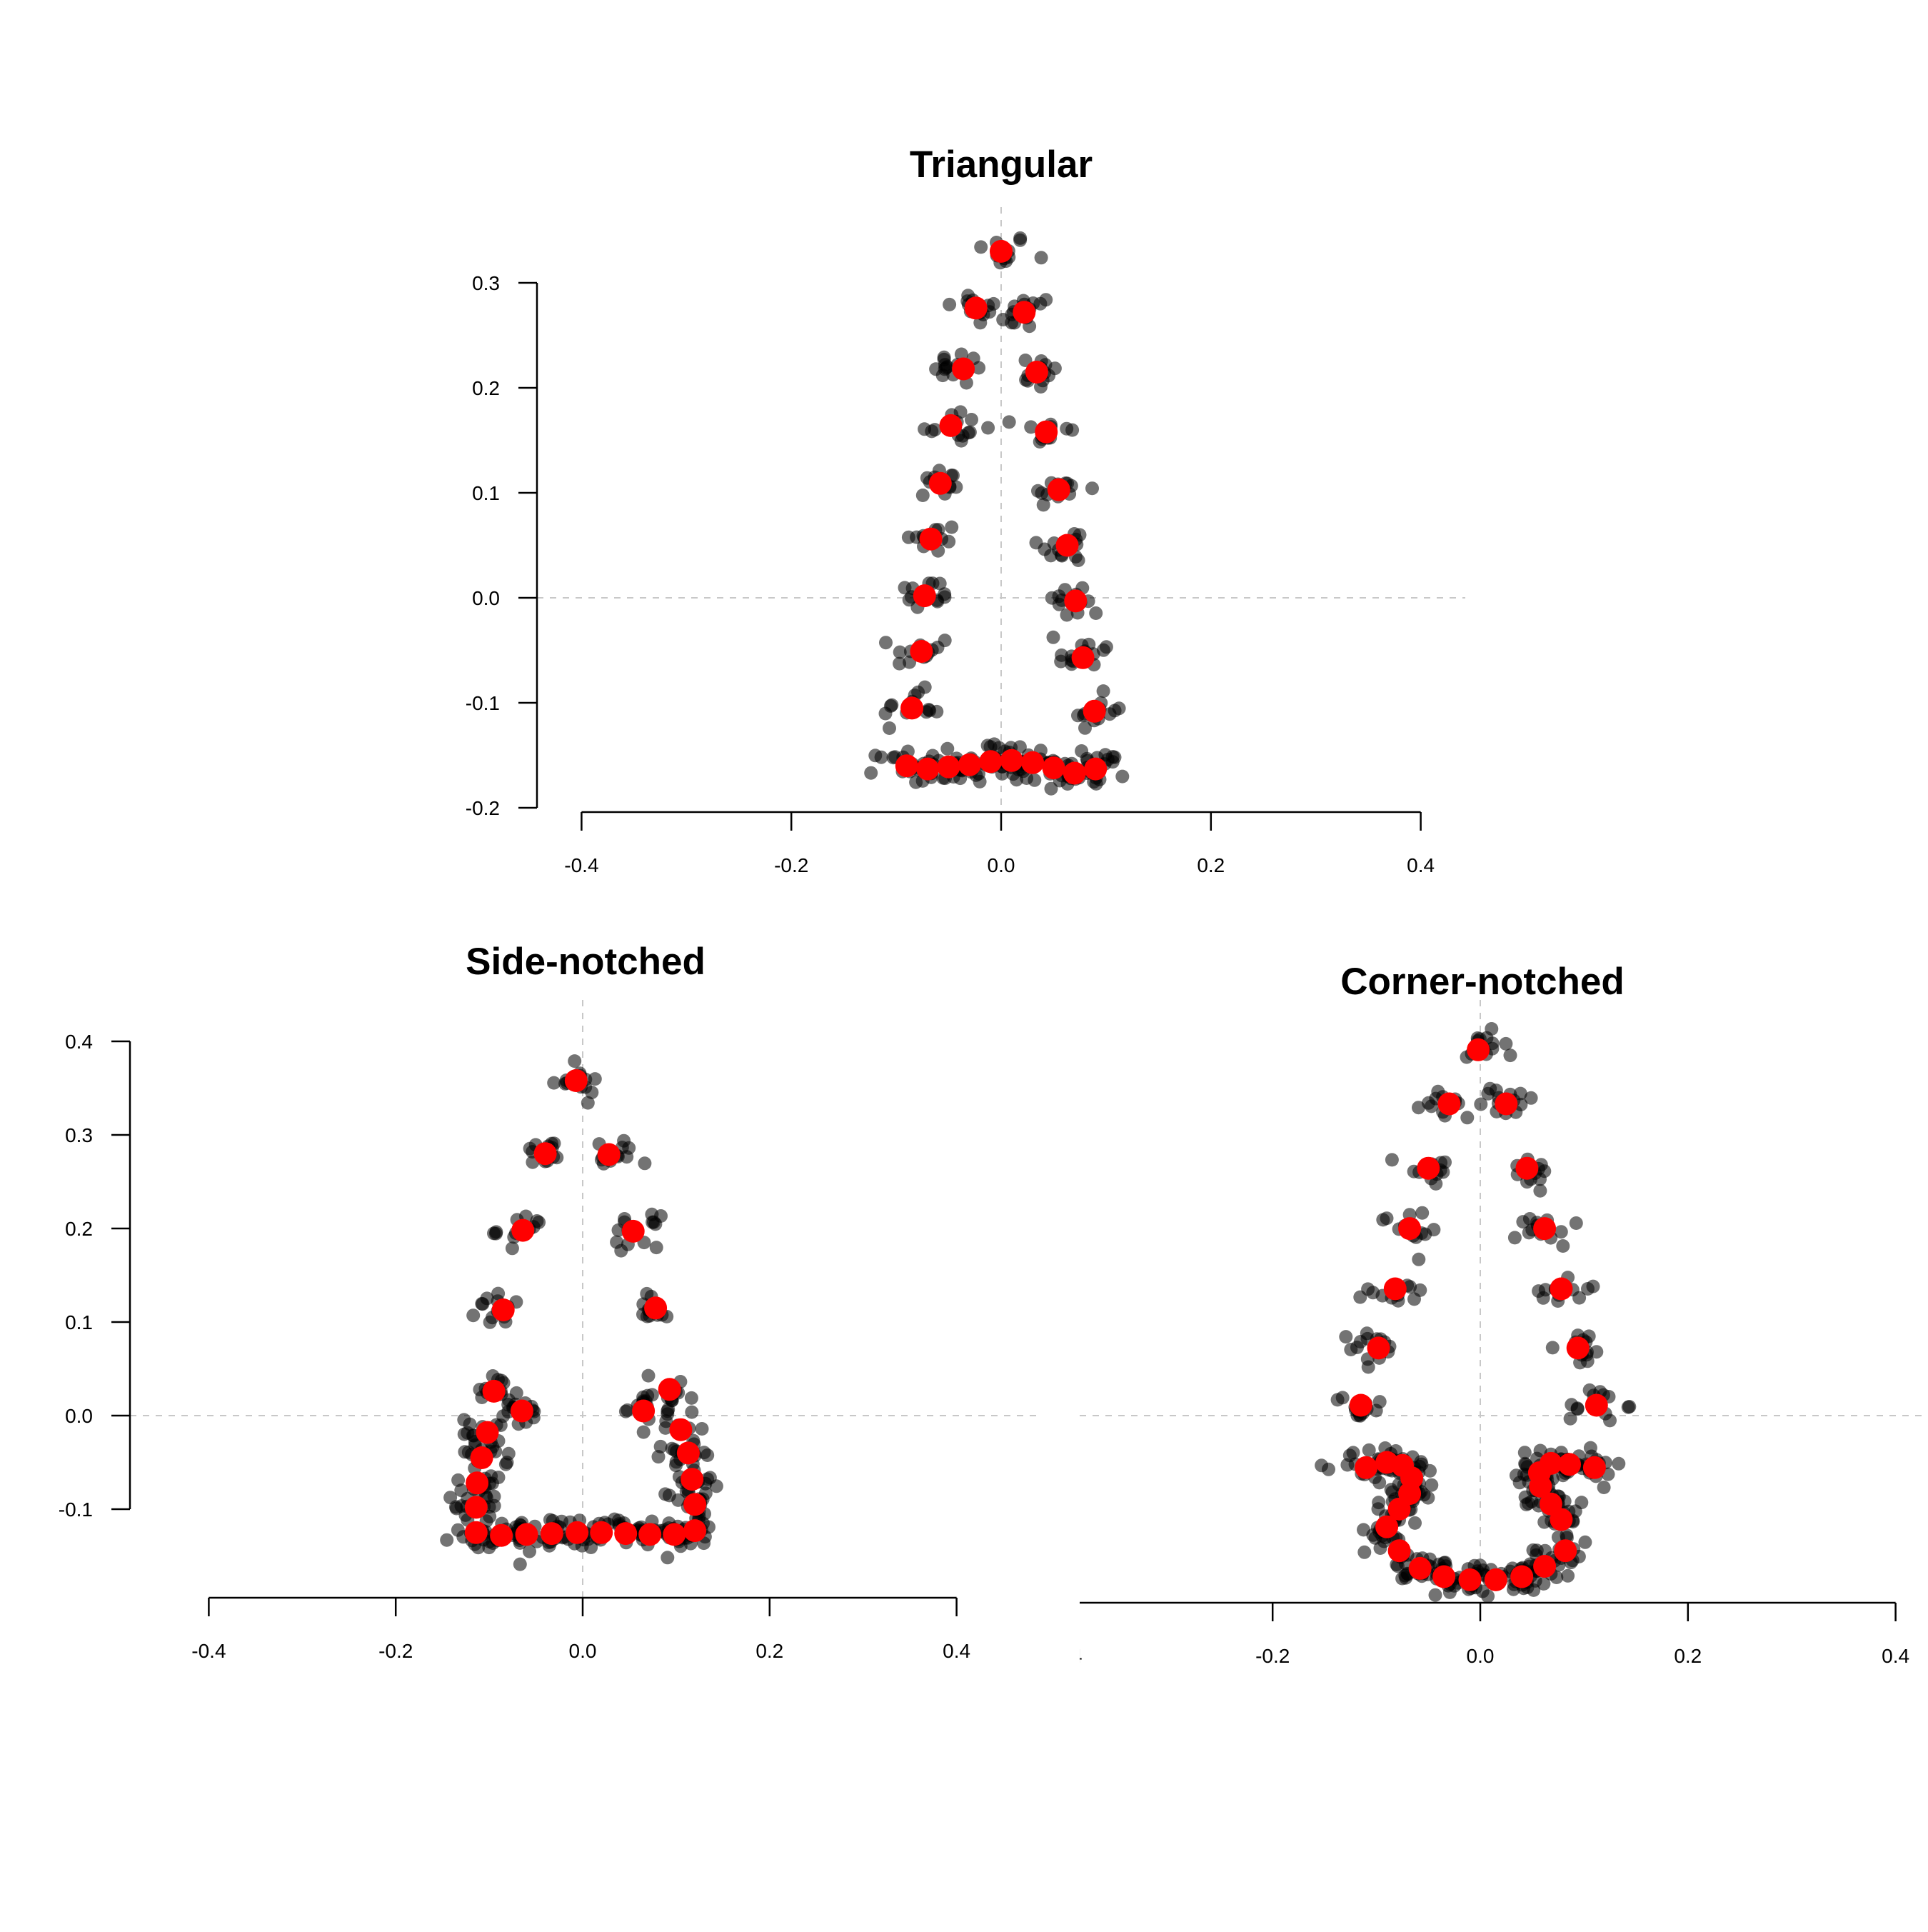  I want to click on x-tick-label: 0.4, so click(956, 1651).